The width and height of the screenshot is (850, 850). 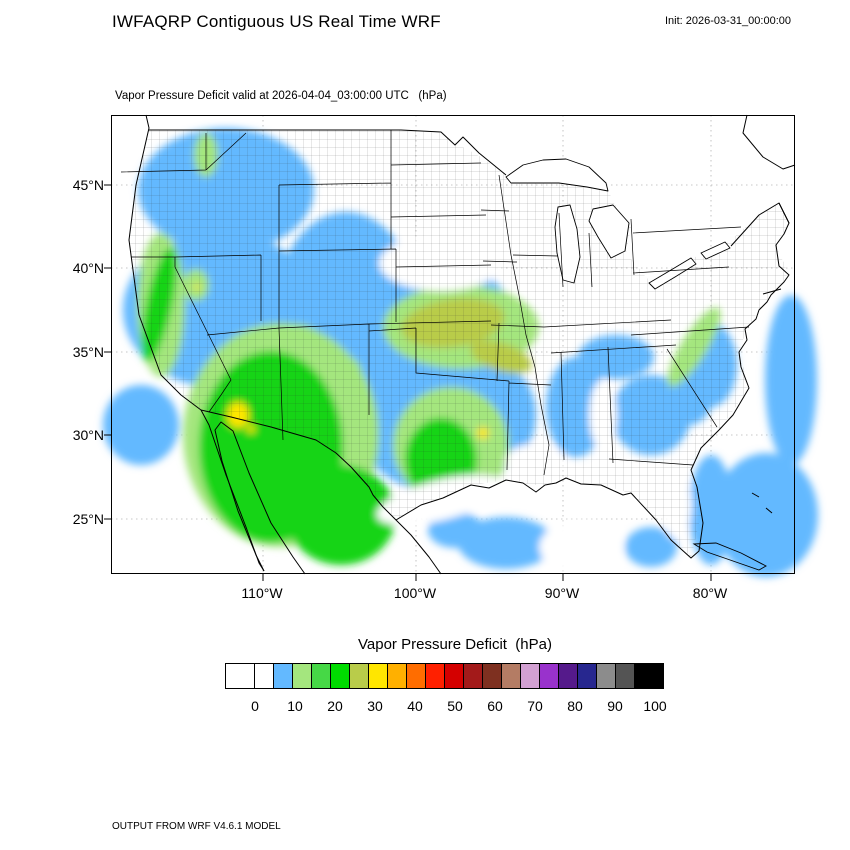 What do you see at coordinates (562, 593) in the screenshot?
I see `lon-label: 90°W` at bounding box center [562, 593].